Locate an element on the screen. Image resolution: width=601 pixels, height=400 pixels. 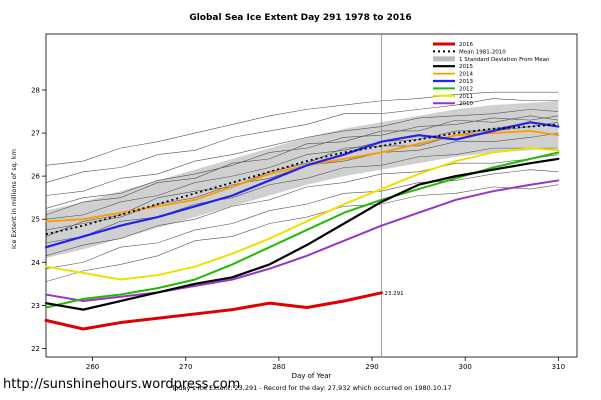
svg-text: 22 is located at coordinates (35, 349).